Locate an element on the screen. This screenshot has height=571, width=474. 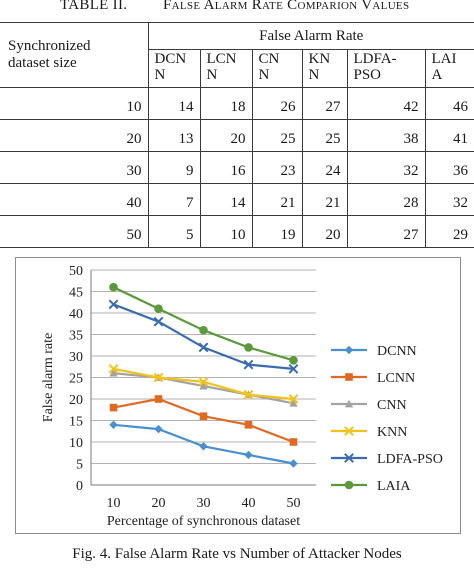
size-cell: 40 is located at coordinates (74, 199).